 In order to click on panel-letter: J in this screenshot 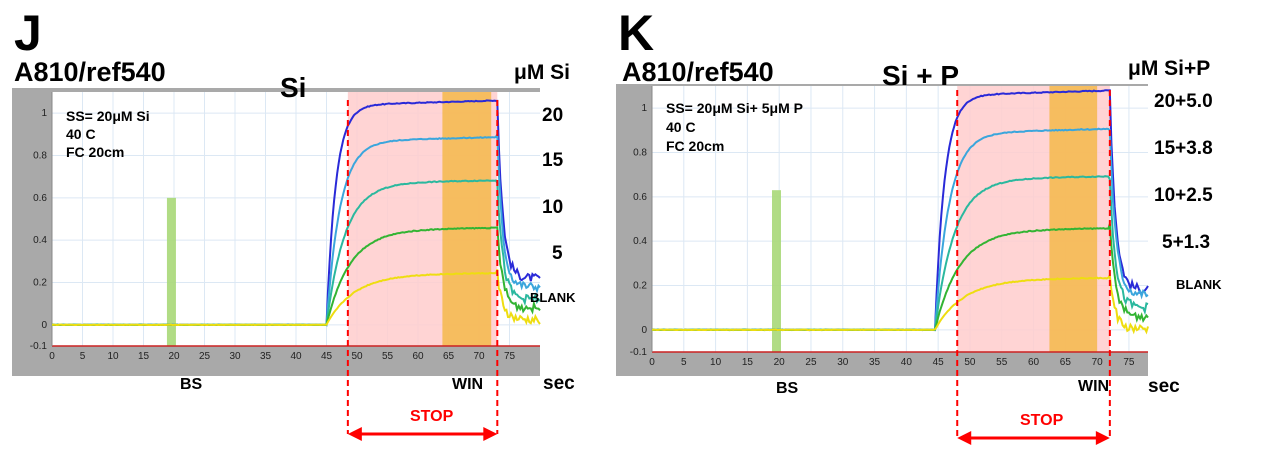, I will do `click(28, 33)`.